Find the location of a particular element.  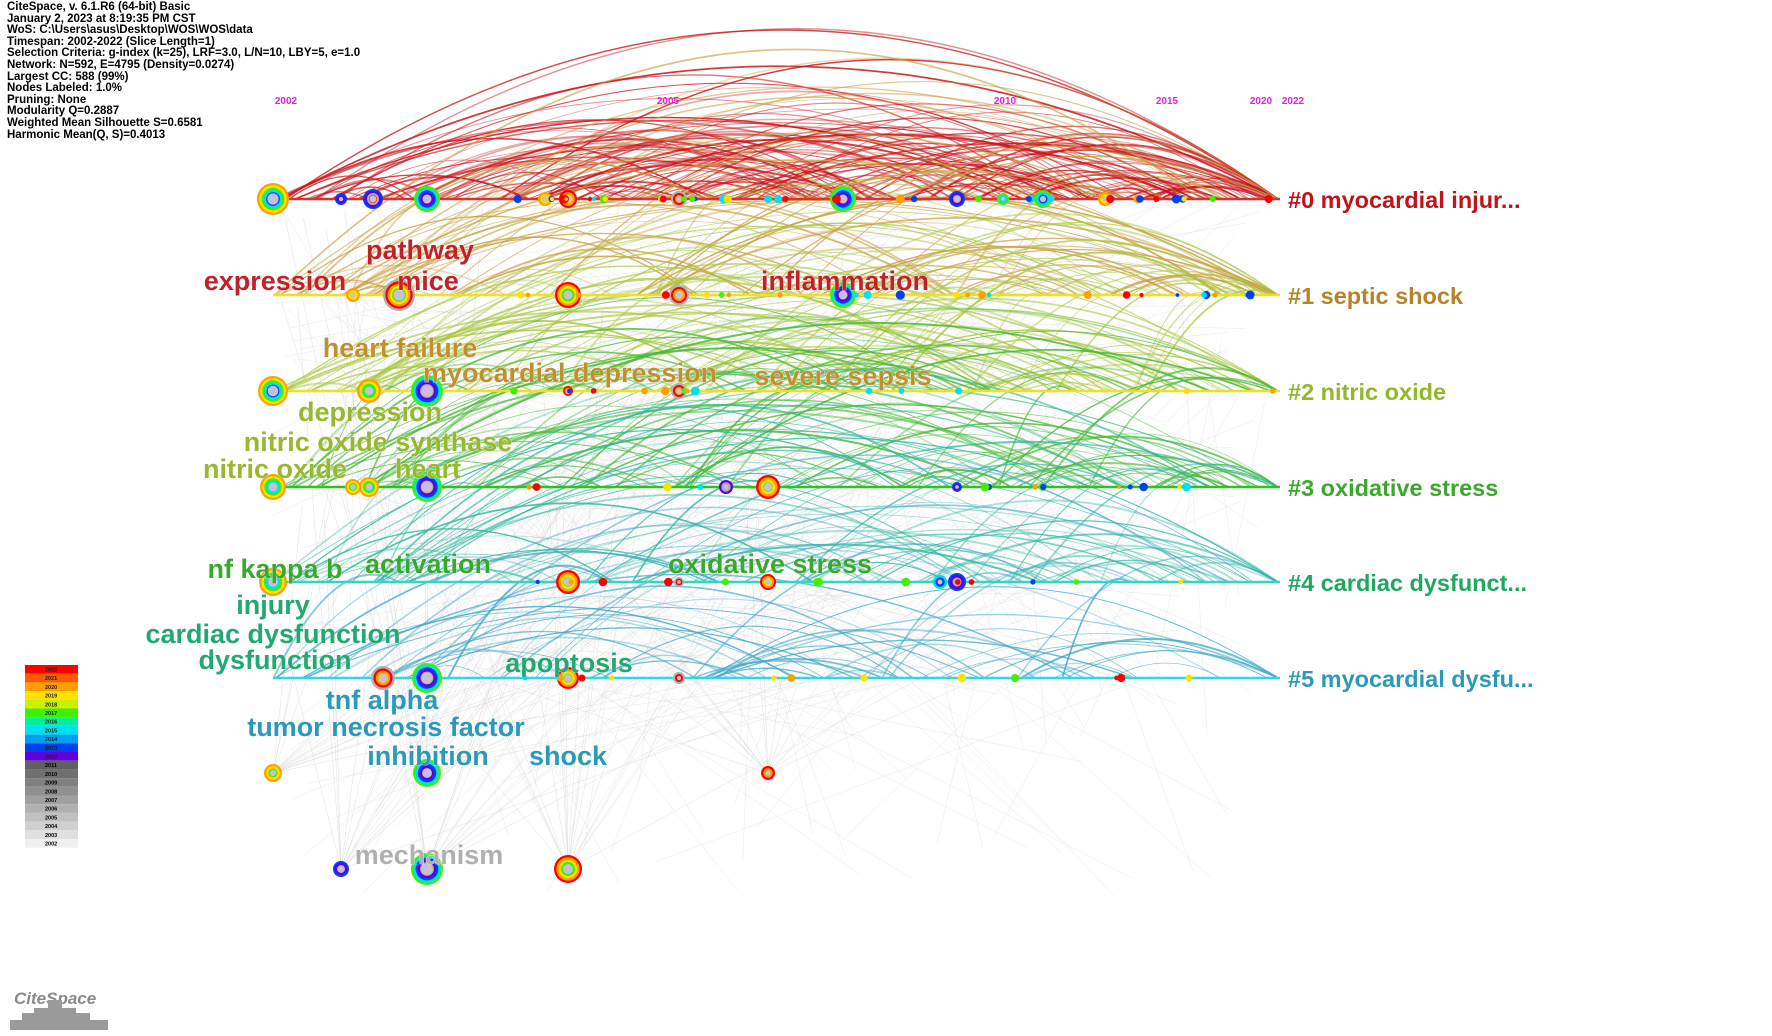

keyword-label: myocardial depression is located at coordinates (570, 373).